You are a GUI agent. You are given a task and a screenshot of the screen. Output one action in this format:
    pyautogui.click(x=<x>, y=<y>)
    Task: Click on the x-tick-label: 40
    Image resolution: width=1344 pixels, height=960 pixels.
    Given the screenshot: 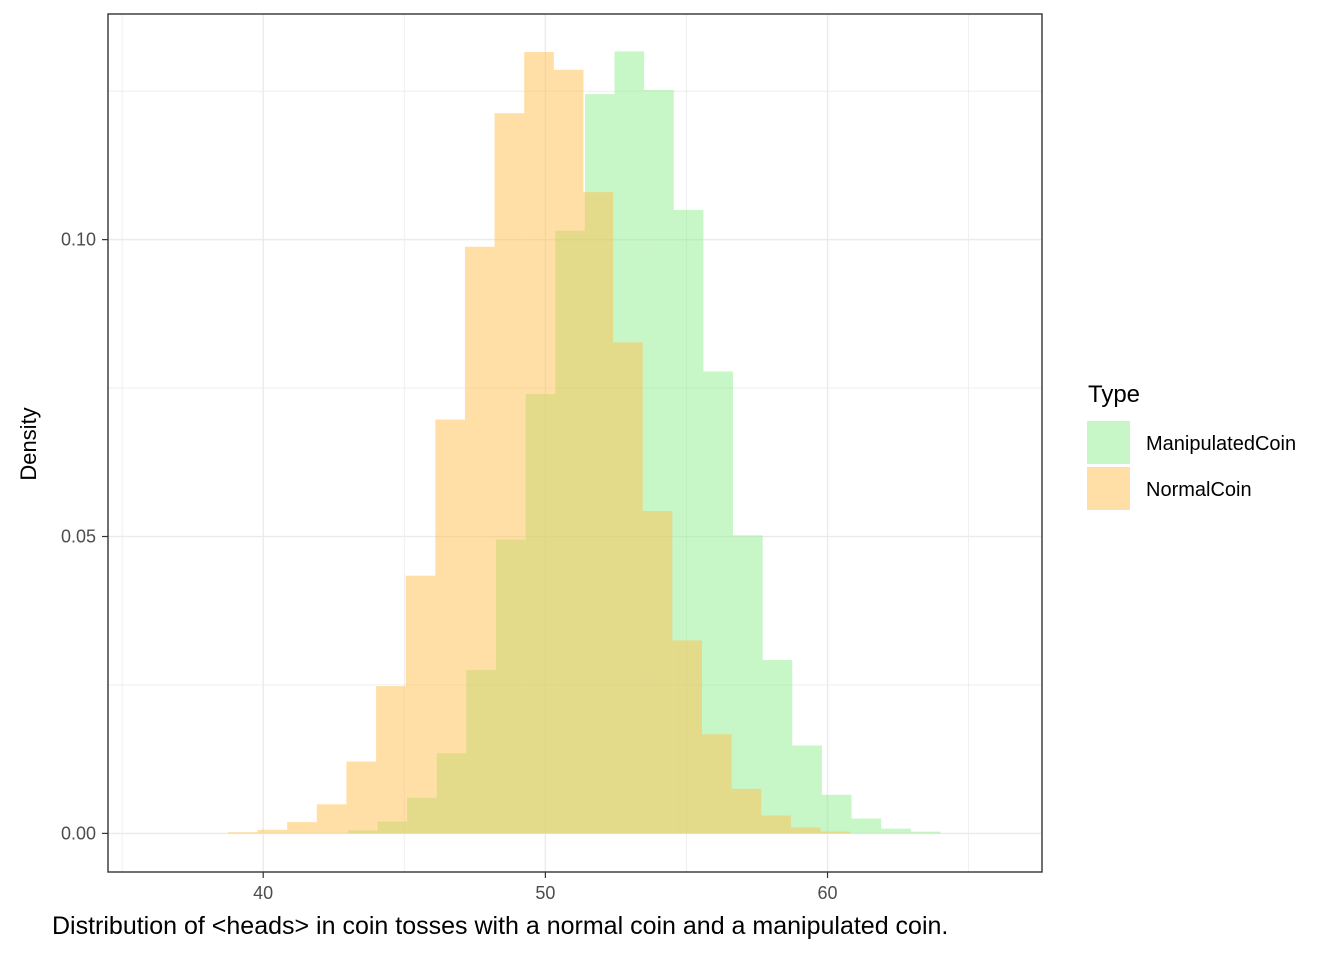 What is the action you would take?
    pyautogui.click(x=263, y=893)
    